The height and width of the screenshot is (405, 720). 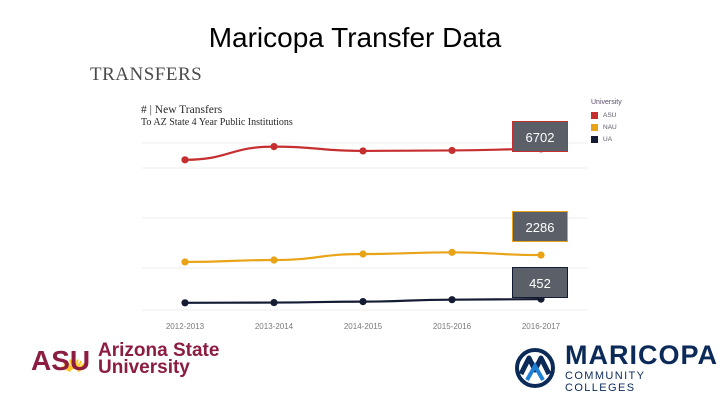 What do you see at coordinates (540, 227) in the screenshot?
I see `callout-nau-latest: 2286` at bounding box center [540, 227].